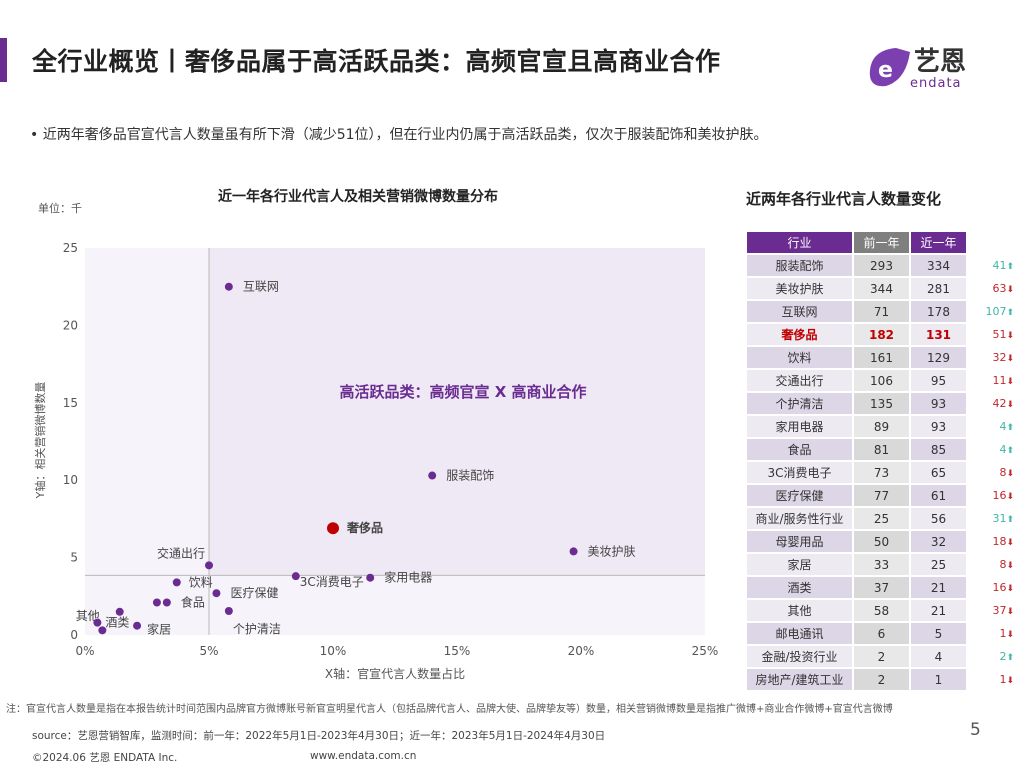  What do you see at coordinates (799, 357) in the screenshot?
I see `industry-cell: 饮料` at bounding box center [799, 357].